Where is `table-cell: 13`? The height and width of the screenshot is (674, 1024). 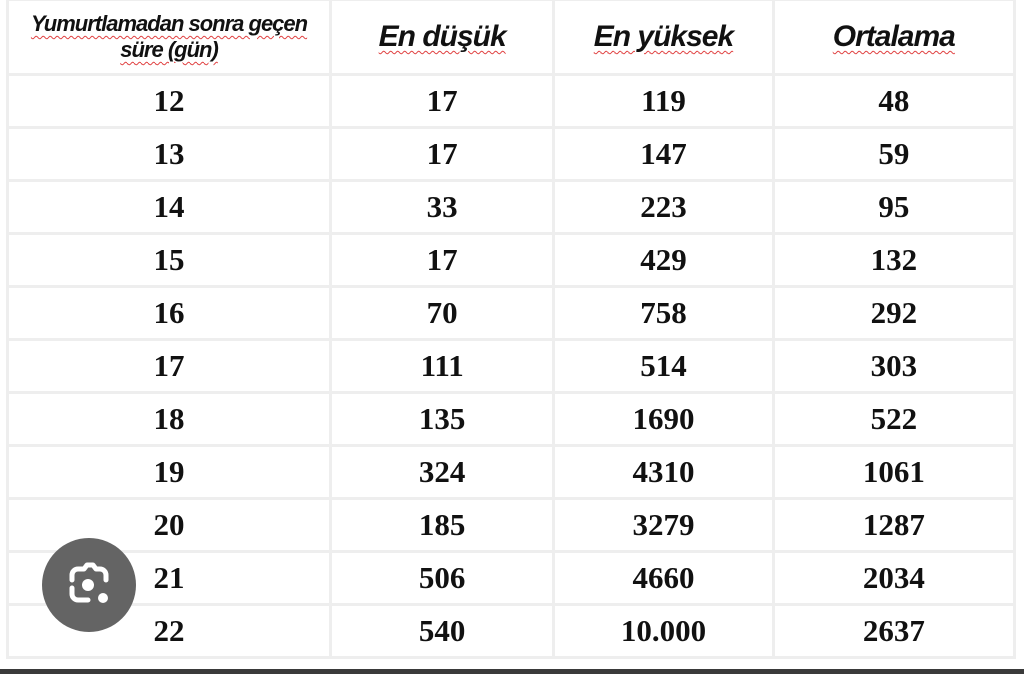 table-cell: 13 is located at coordinates (169, 154).